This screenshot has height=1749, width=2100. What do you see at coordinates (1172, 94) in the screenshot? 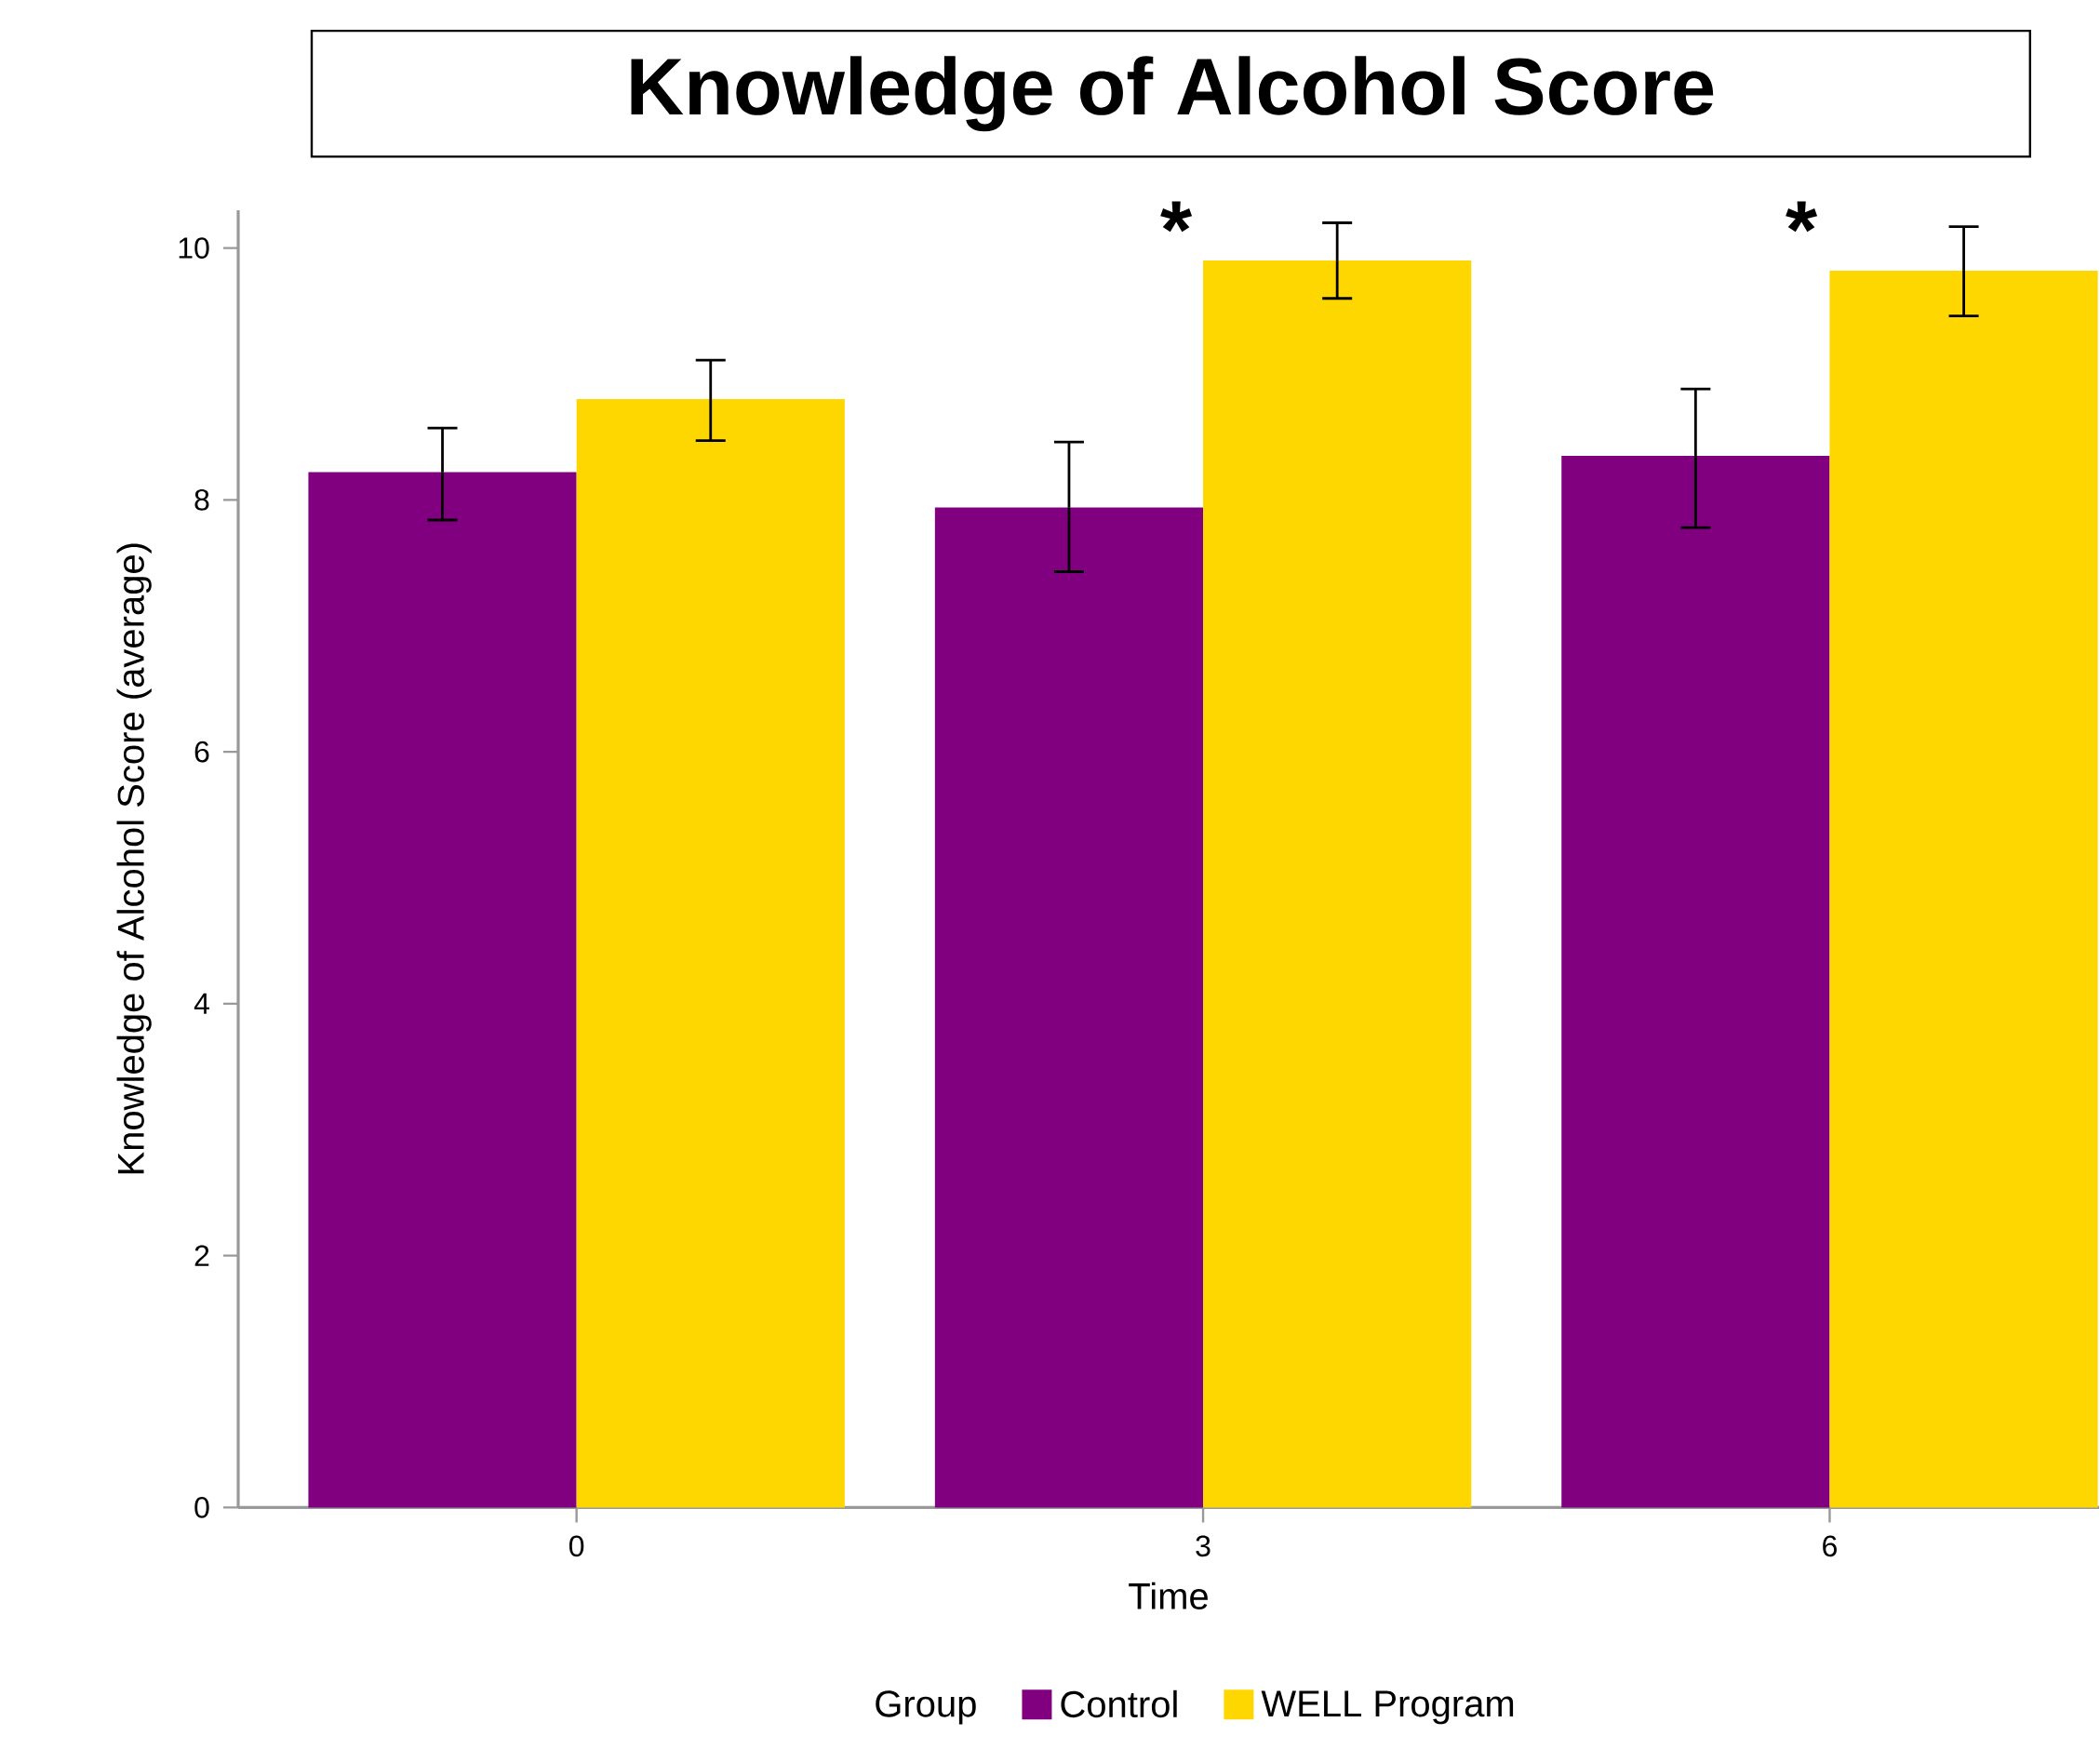
I see `chart-title: Knowledge of Alcohol Score` at bounding box center [1172, 94].